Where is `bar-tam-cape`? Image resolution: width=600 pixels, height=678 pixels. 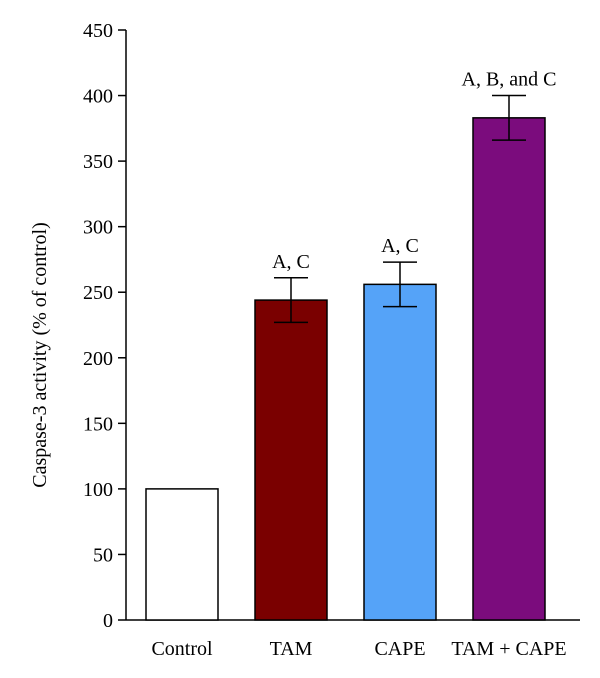 bar-tam-cape is located at coordinates (509, 369).